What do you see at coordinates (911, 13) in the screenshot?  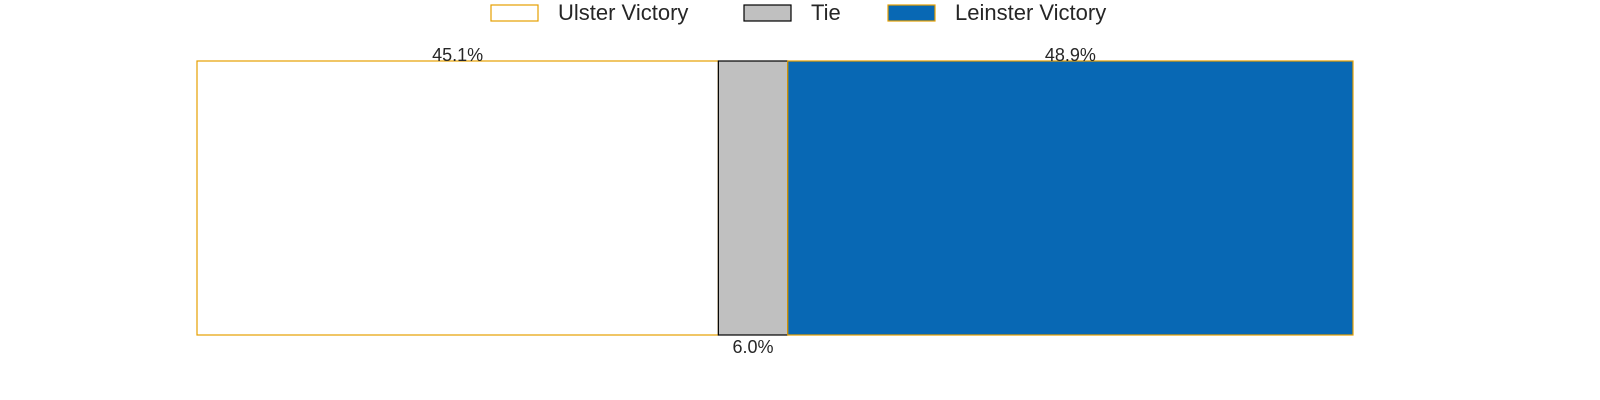 I see `legend-swatch-leinster-victory` at bounding box center [911, 13].